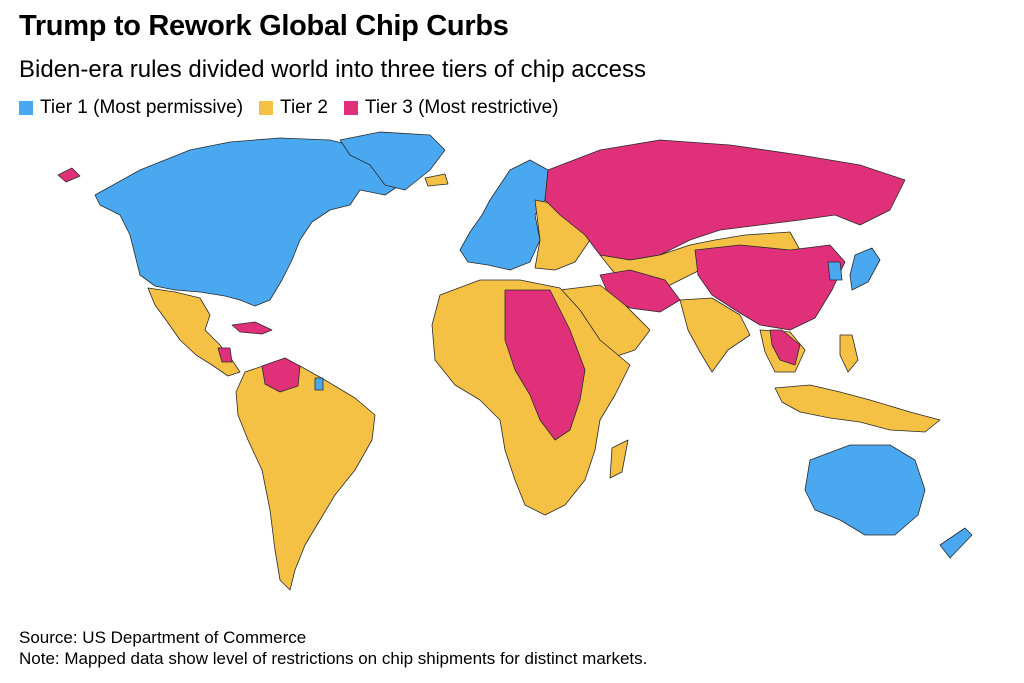 This screenshot has height=683, width=1024. What do you see at coordinates (163, 637) in the screenshot?
I see `source-note: Source: US Department of Commerce` at bounding box center [163, 637].